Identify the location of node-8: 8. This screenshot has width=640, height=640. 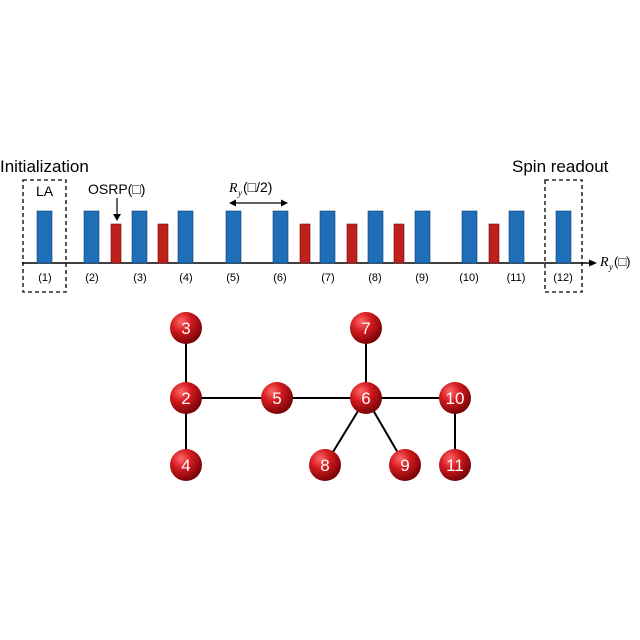
(325, 465).